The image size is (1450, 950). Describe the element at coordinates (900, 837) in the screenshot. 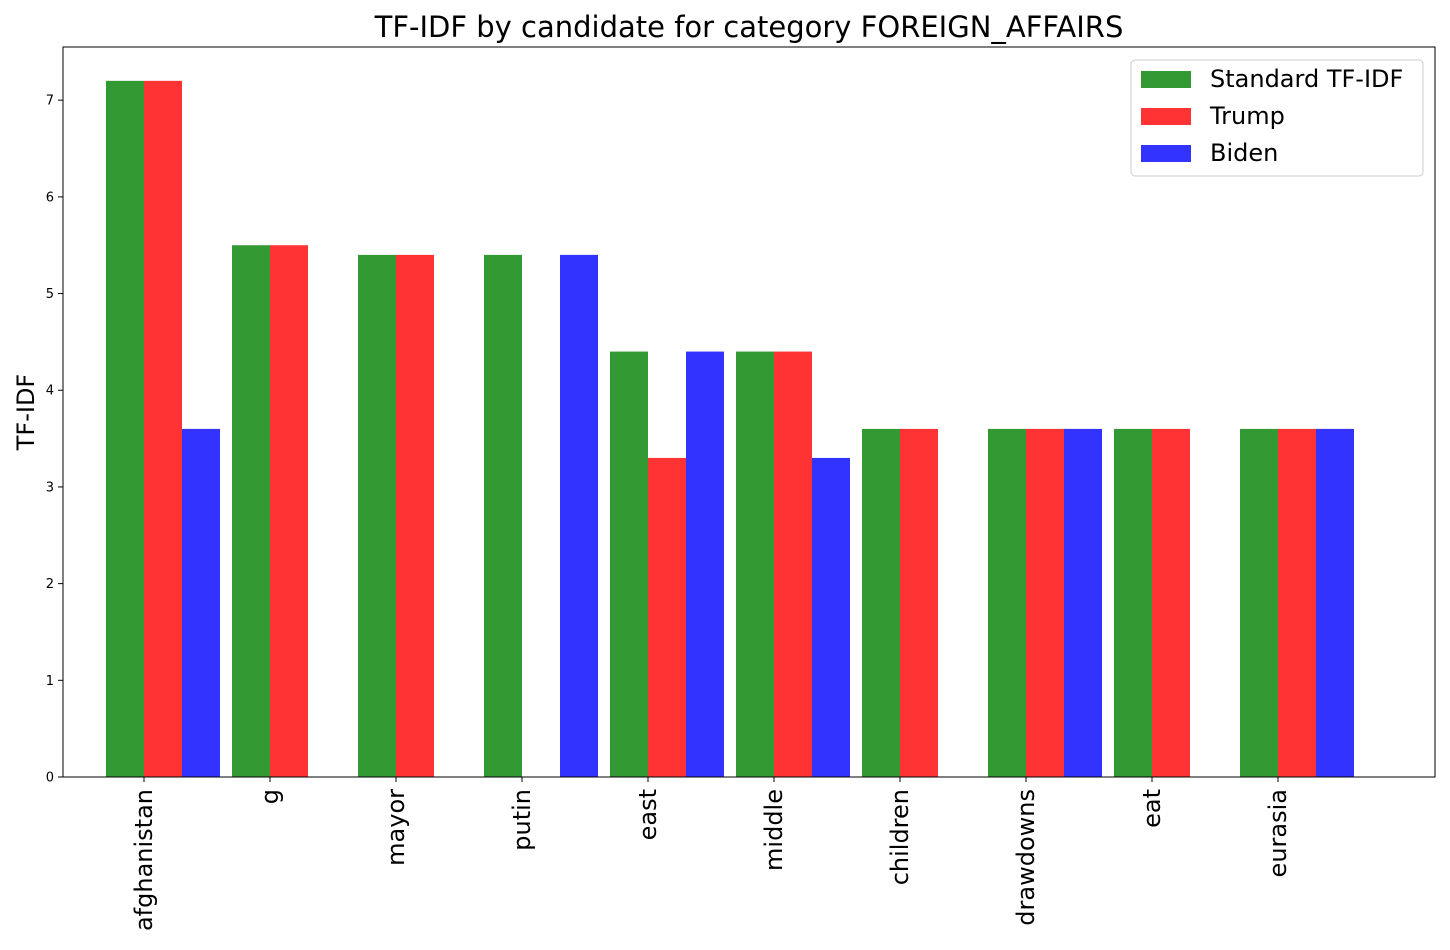

I see `x-tick-label-children: children` at that location.